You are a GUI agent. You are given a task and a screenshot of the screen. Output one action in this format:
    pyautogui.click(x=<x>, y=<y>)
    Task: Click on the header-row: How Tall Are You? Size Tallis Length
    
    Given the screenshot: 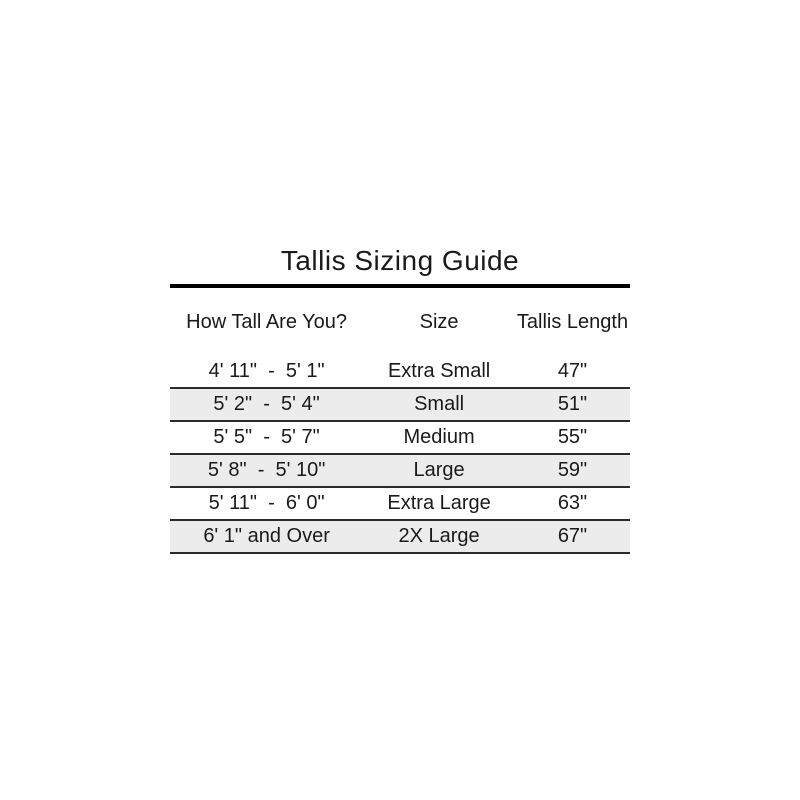 What is the action you would take?
    pyautogui.click(x=400, y=322)
    